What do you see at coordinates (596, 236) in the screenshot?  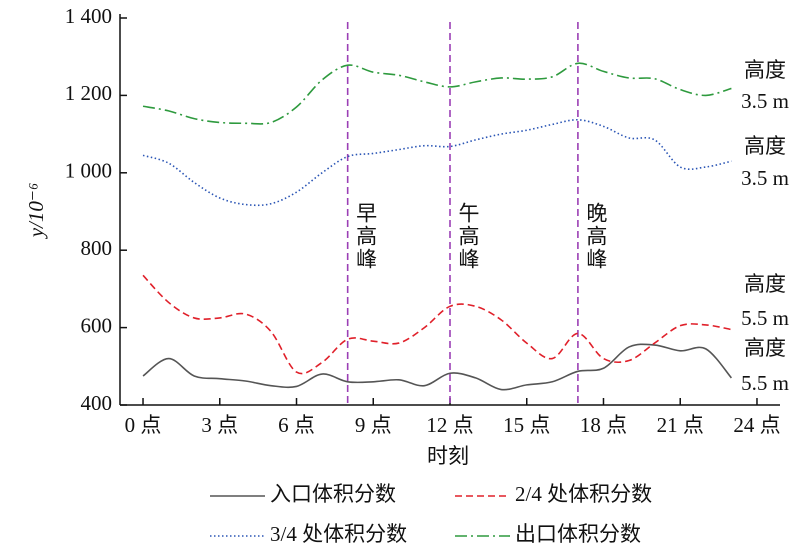 I see `peak-label: 晚高峰` at bounding box center [596, 236].